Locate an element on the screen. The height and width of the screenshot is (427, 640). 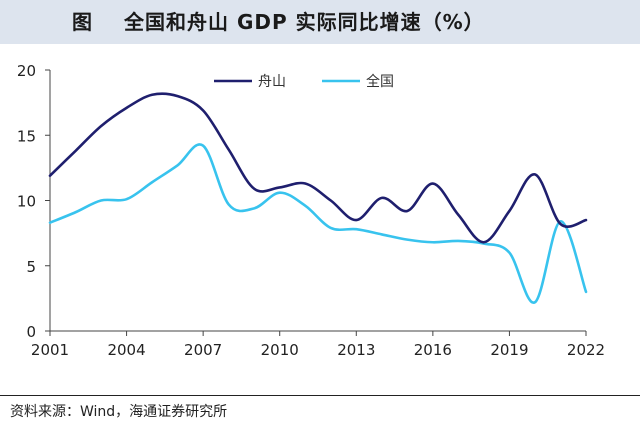
x-tick-label: 2001 is located at coordinates (50, 350).